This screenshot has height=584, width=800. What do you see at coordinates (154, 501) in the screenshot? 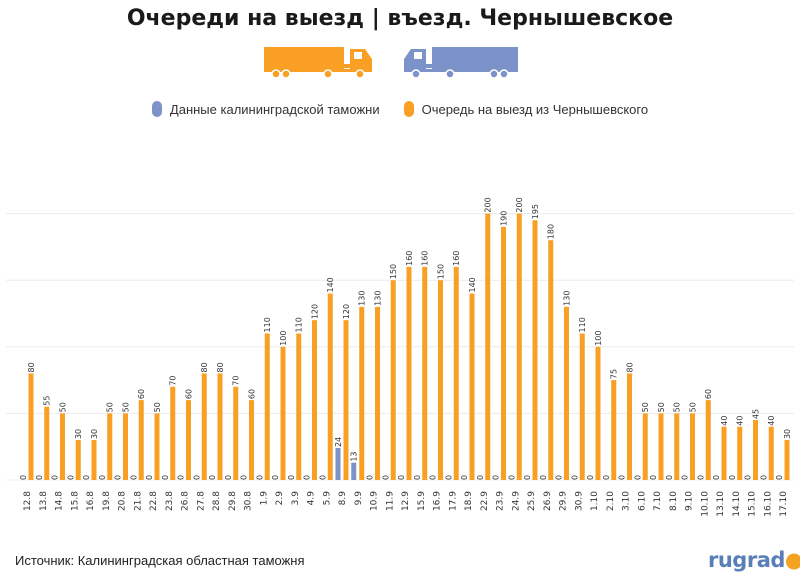
I see `x-tick-label: 22.8` at bounding box center [154, 501].